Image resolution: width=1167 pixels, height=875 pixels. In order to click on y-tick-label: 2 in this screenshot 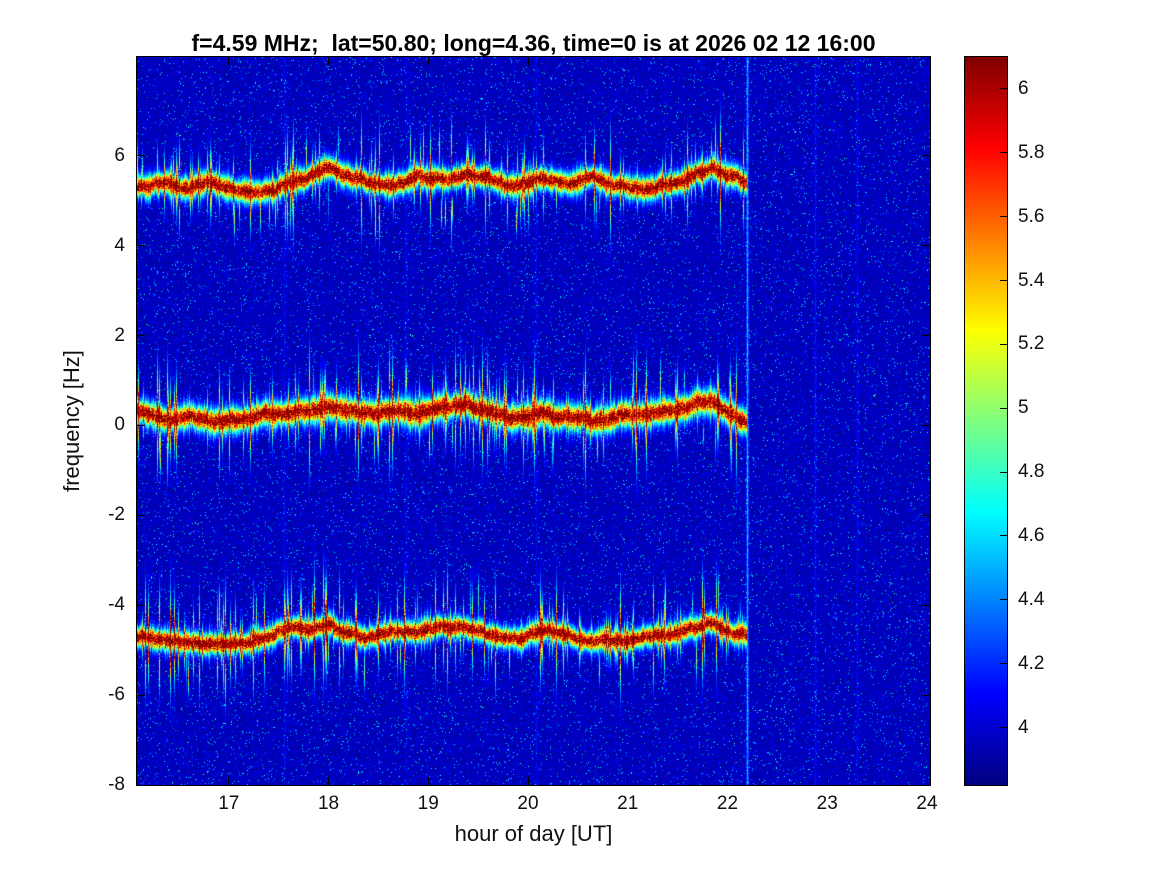, I will do `click(119, 335)`.